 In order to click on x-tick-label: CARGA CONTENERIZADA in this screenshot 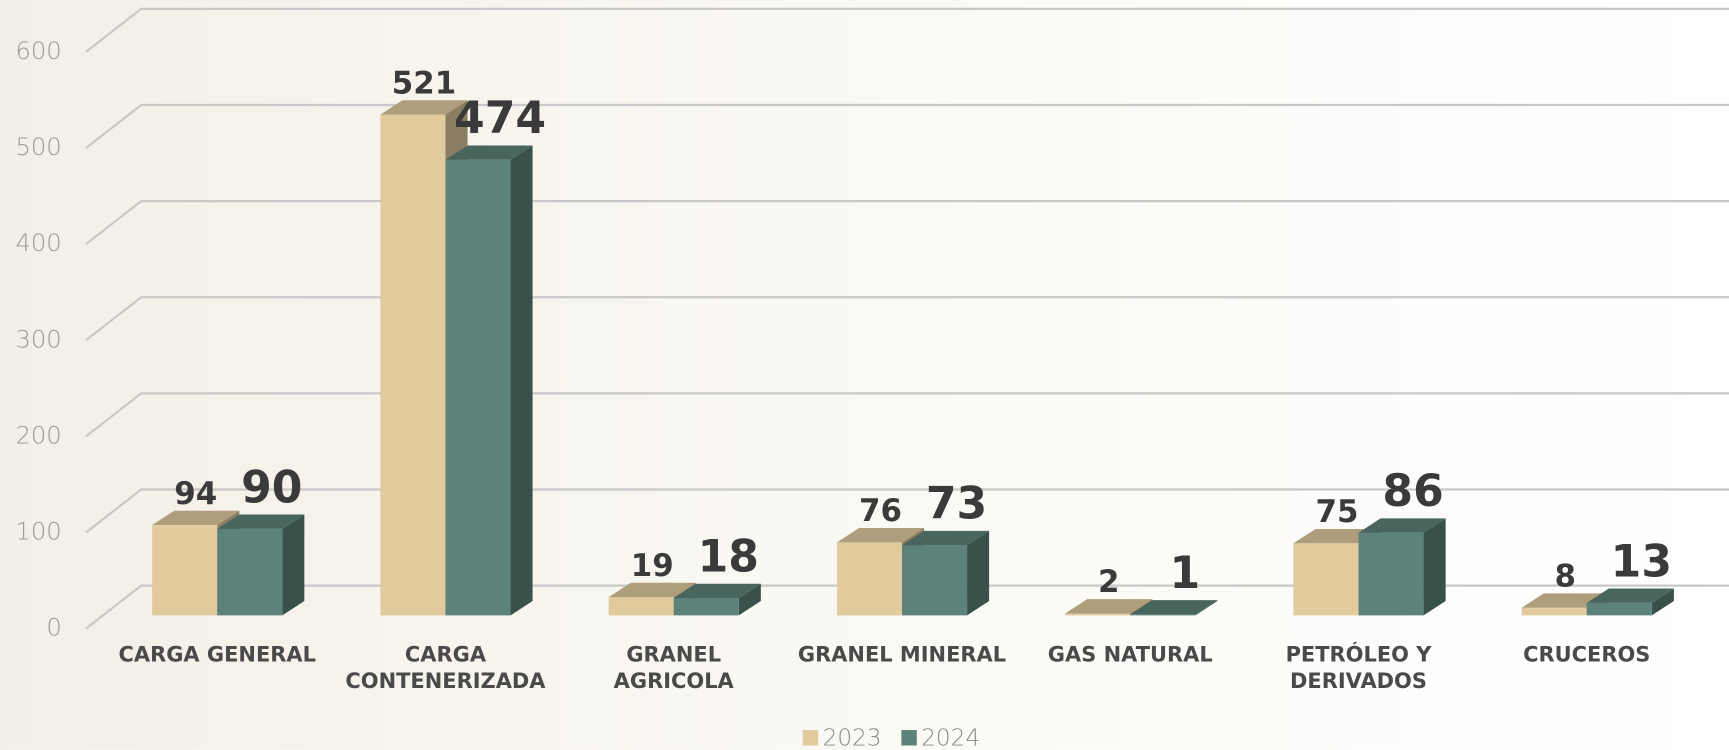, I will do `click(445, 668)`.